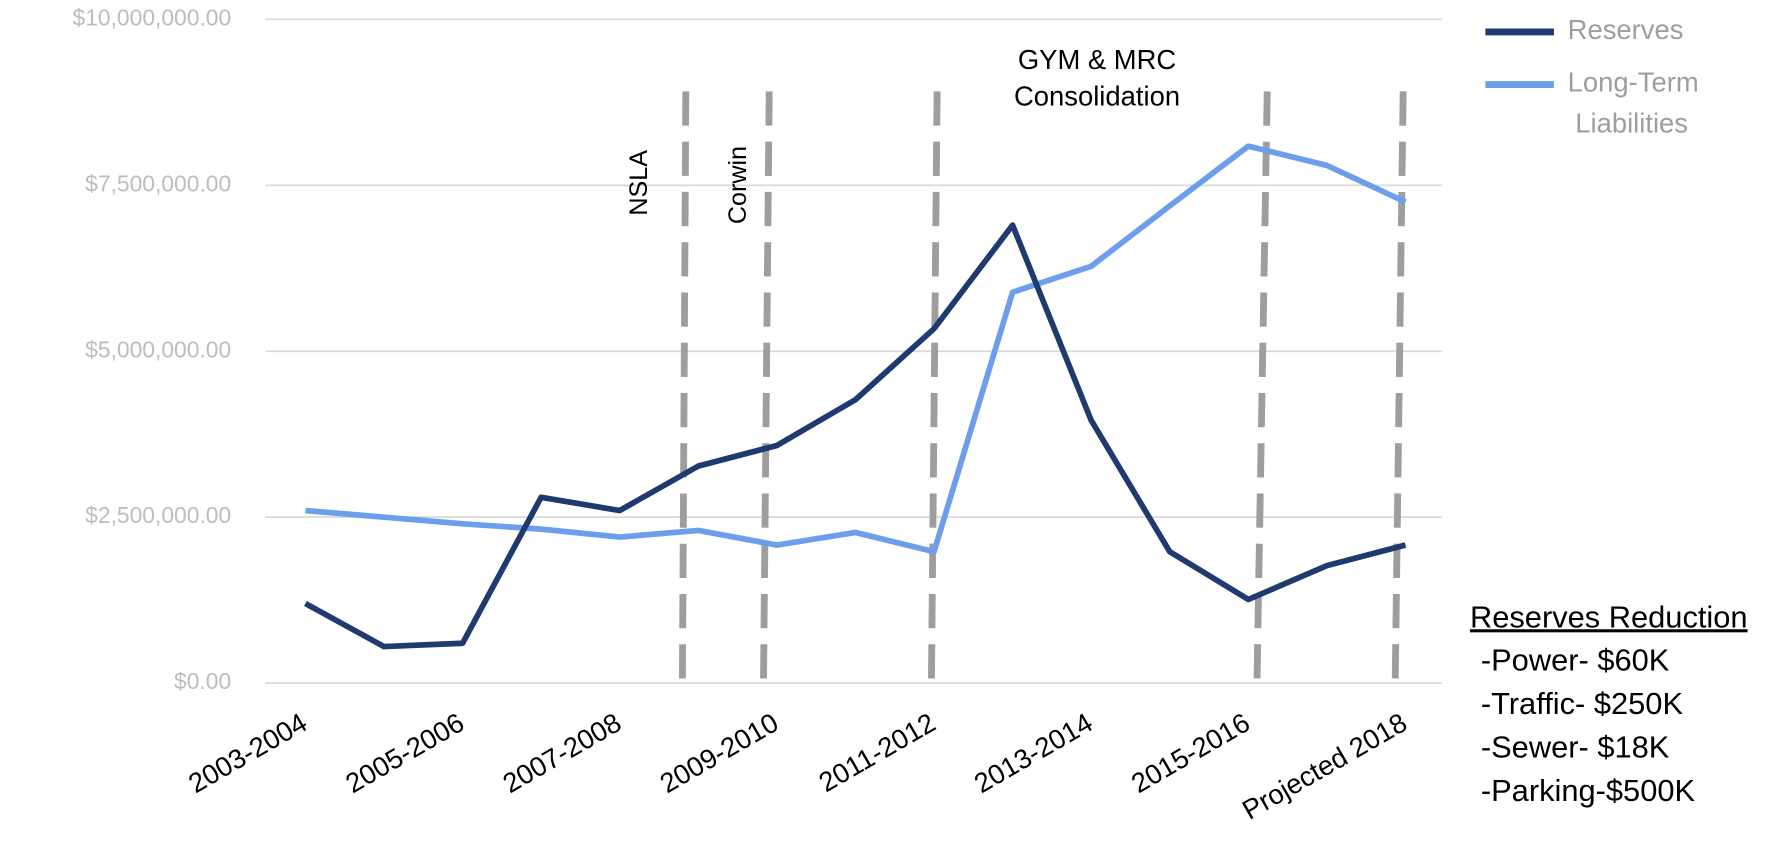 This screenshot has height=851, width=1792. What do you see at coordinates (1575, 746) in the screenshot?
I see `note-line: -Sewer- $18K` at bounding box center [1575, 746].